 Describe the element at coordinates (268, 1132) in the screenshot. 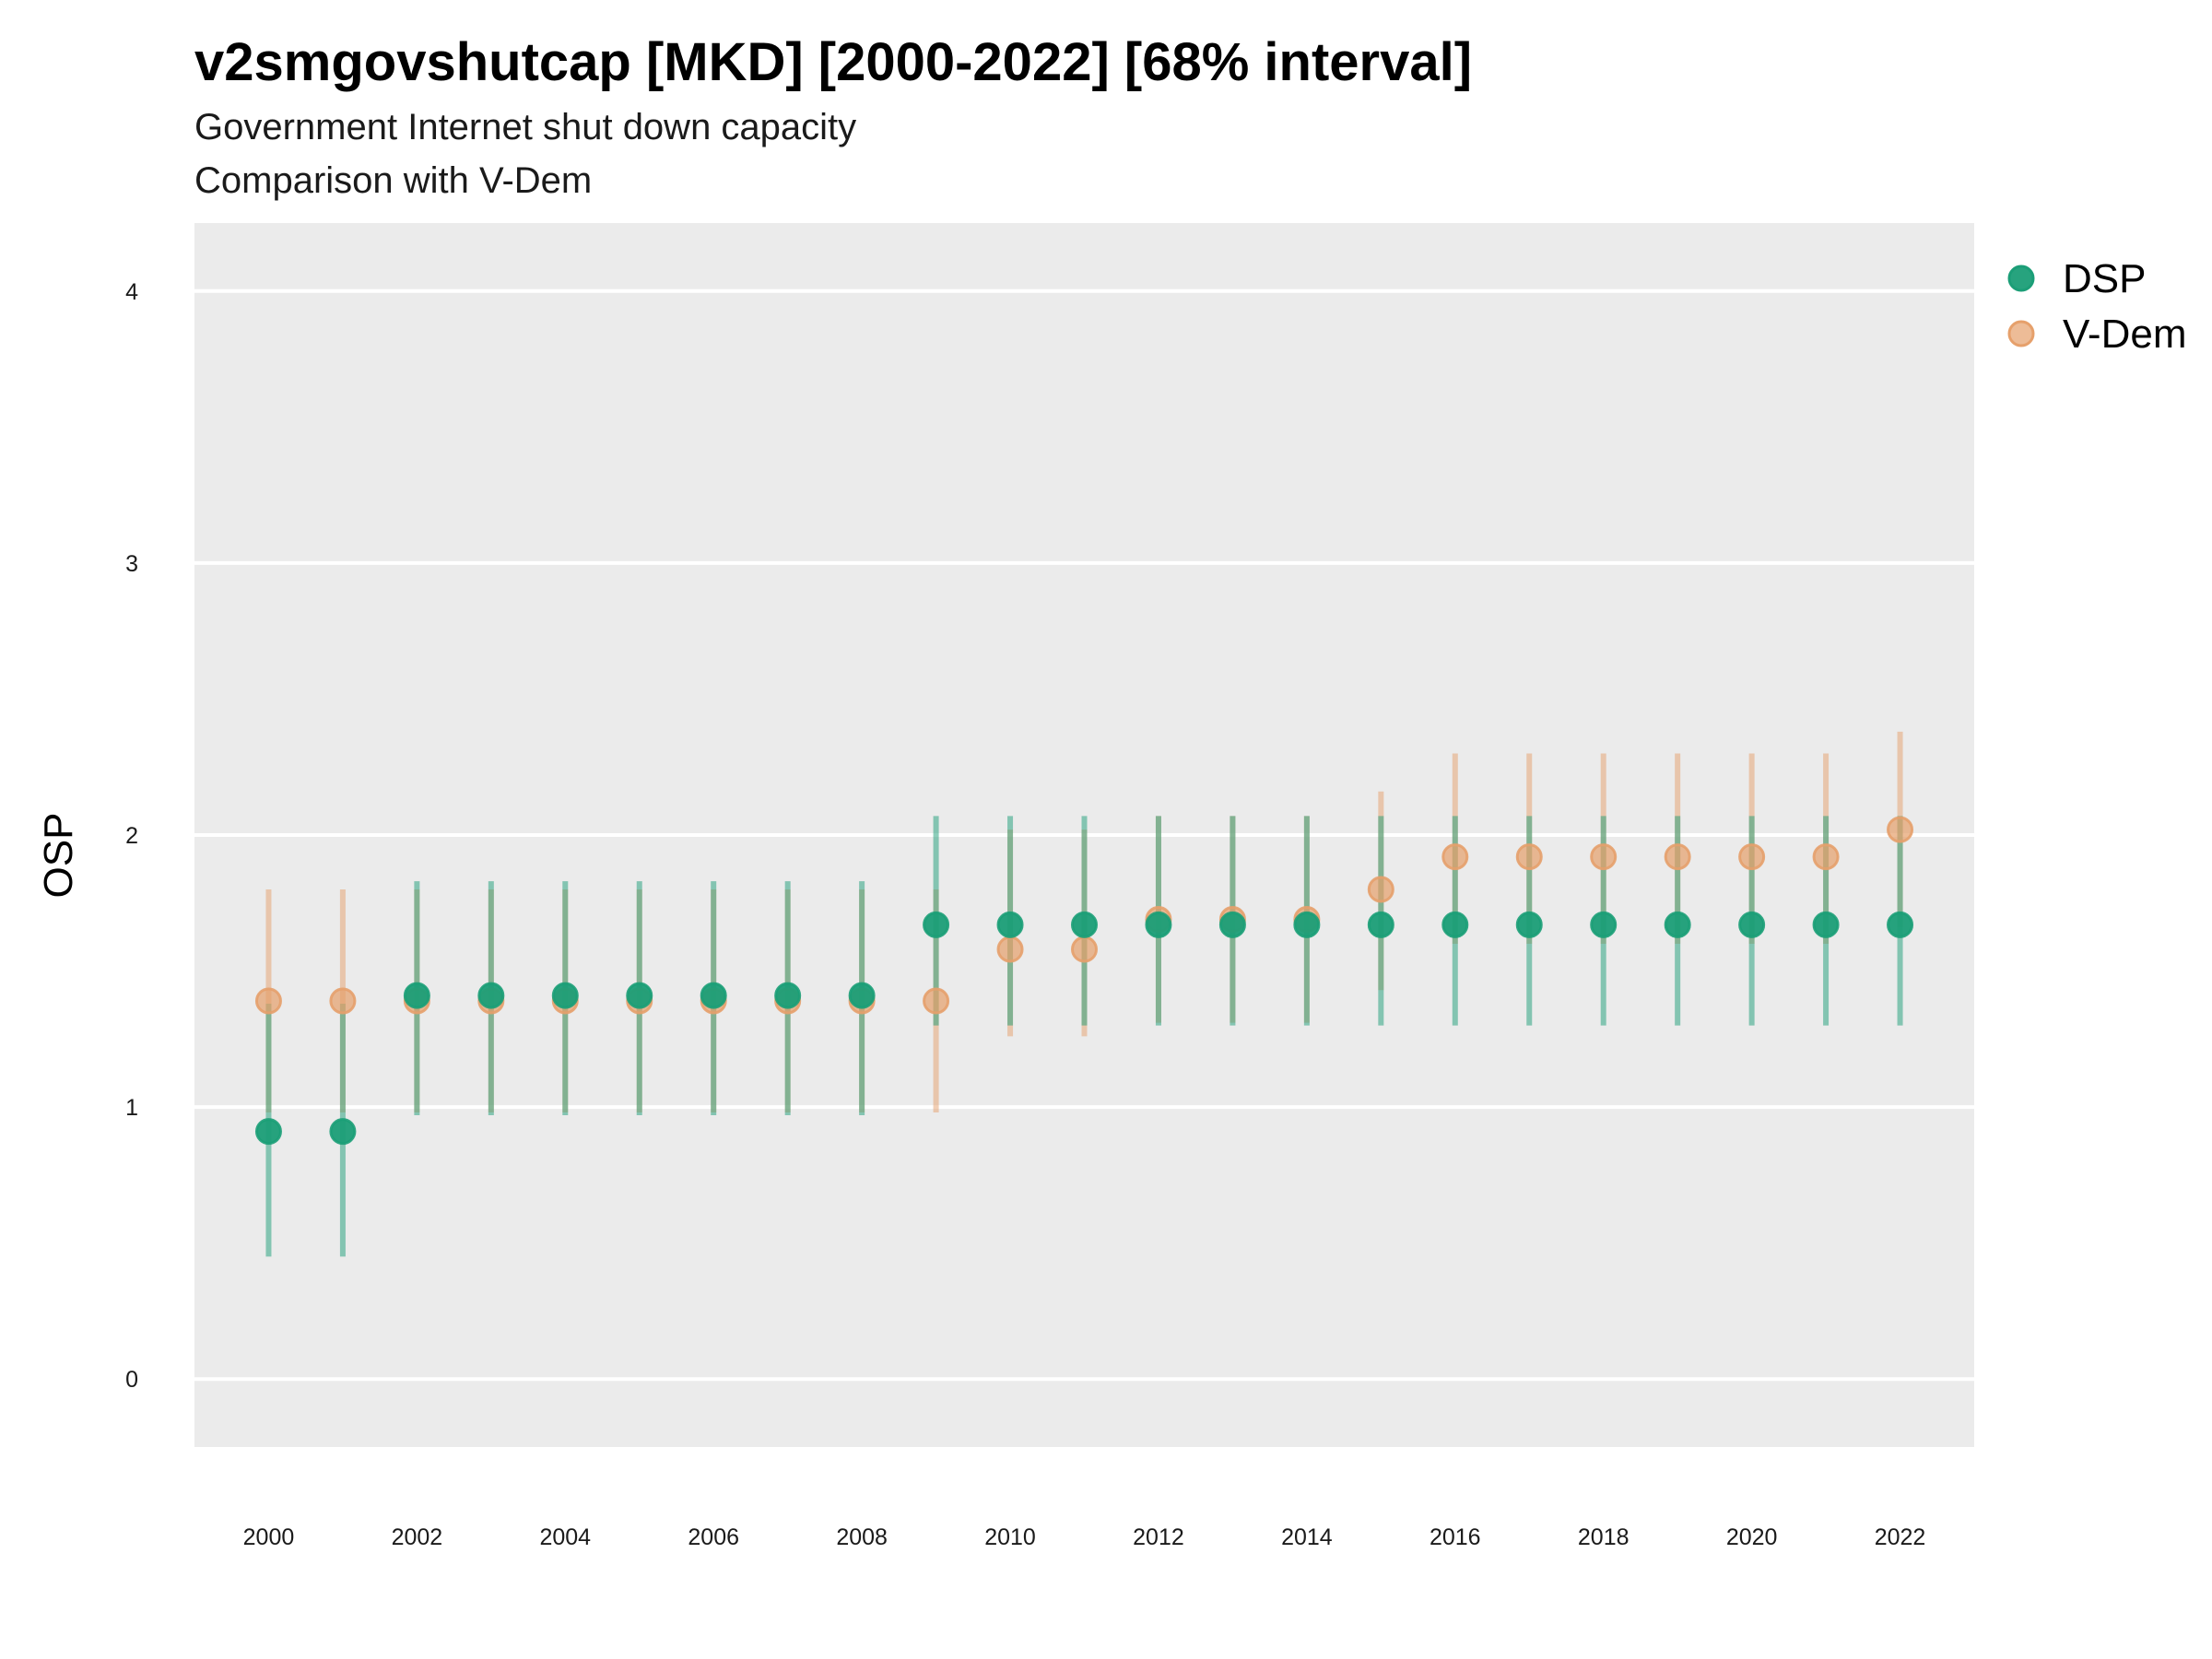

I see `dsp-point-2000` at that location.